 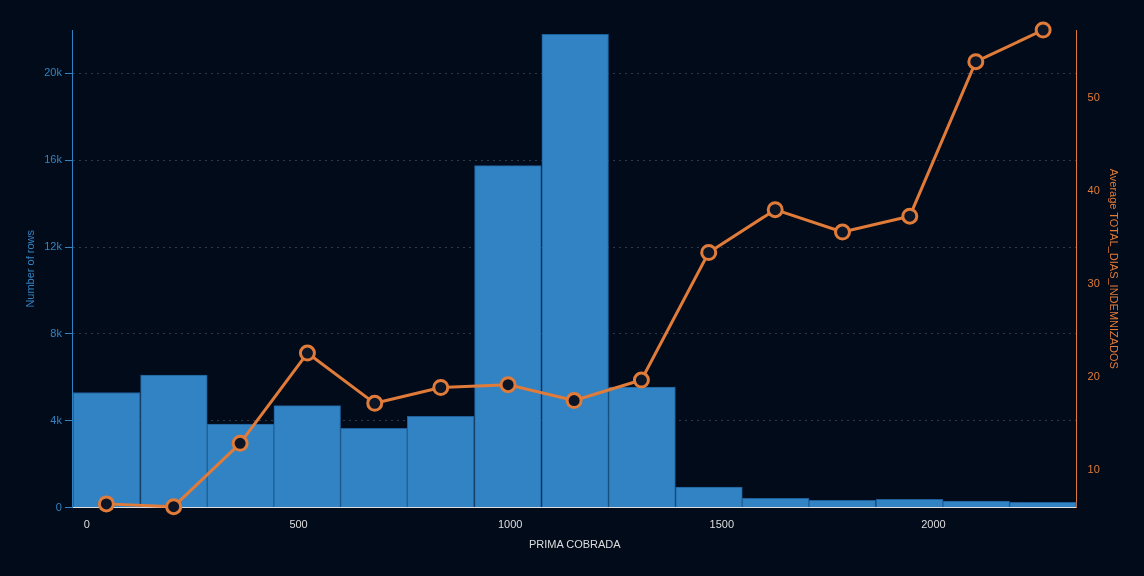 What do you see at coordinates (298, 524) in the screenshot?
I see `x-tick-label: 500` at bounding box center [298, 524].